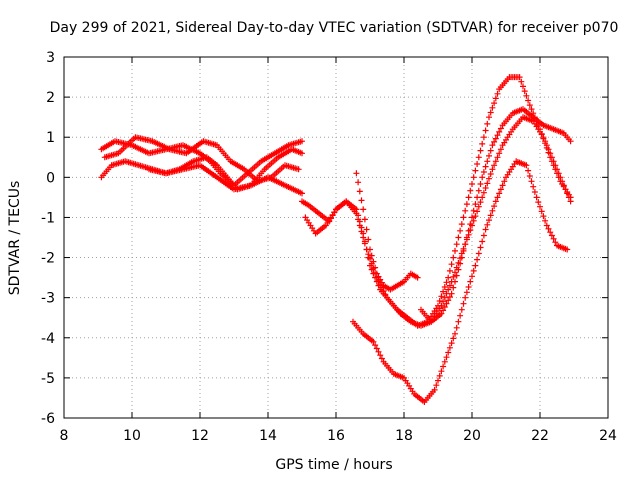 Image resolution: width=640 pixels, height=480 pixels. I want to click on x-tick-label: 10, so click(132, 436).